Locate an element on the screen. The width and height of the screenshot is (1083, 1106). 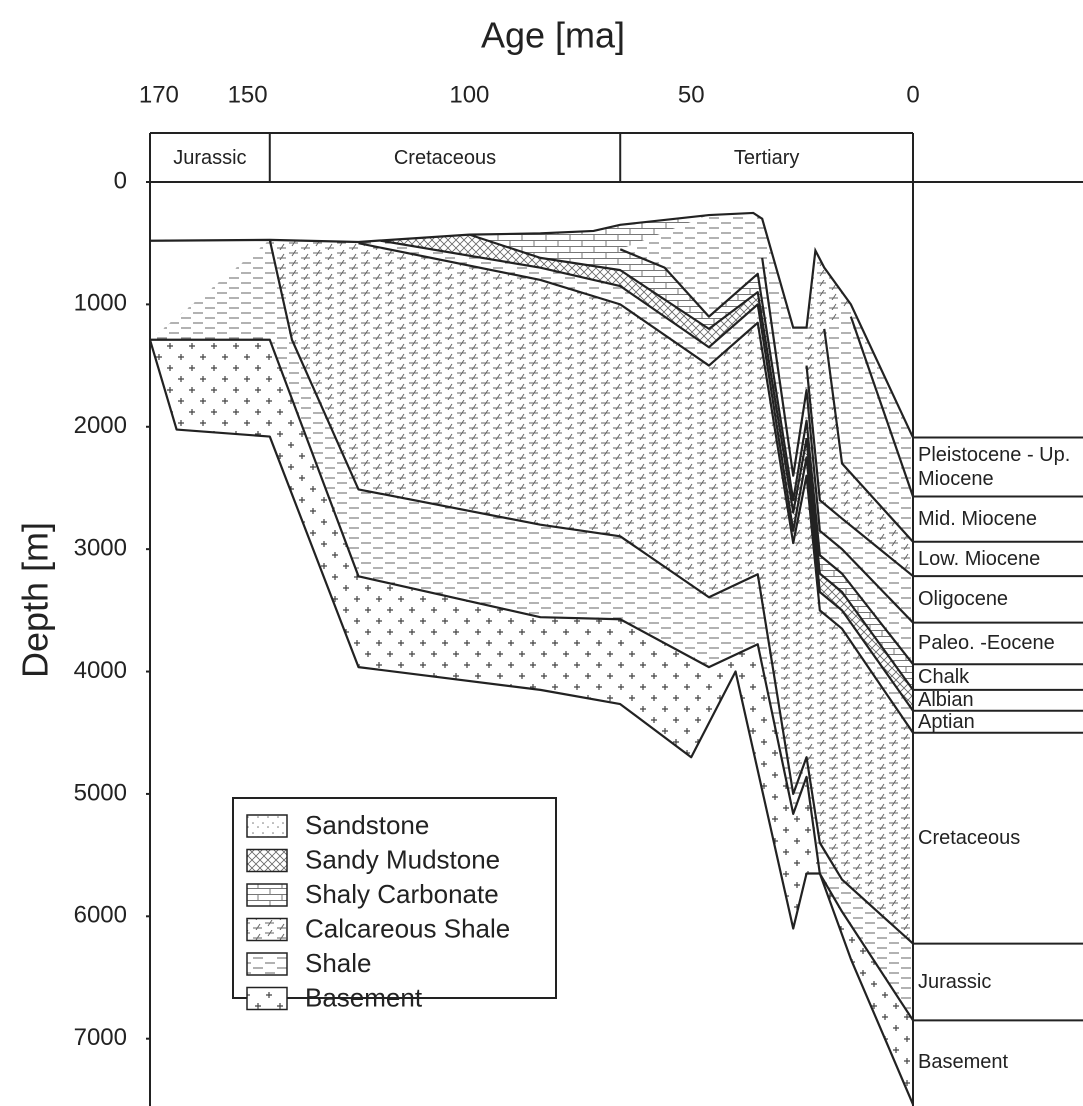
unit-label: Albian is located at coordinates (946, 700).